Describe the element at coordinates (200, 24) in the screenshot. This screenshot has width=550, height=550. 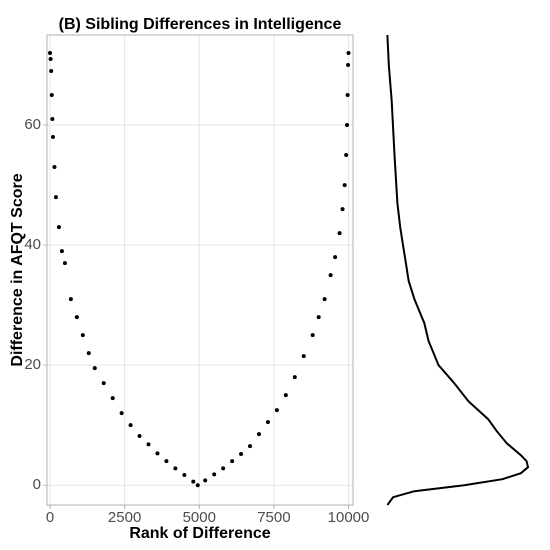
I see `chart-title: (B) Sibling Differences in Intelligence` at that location.